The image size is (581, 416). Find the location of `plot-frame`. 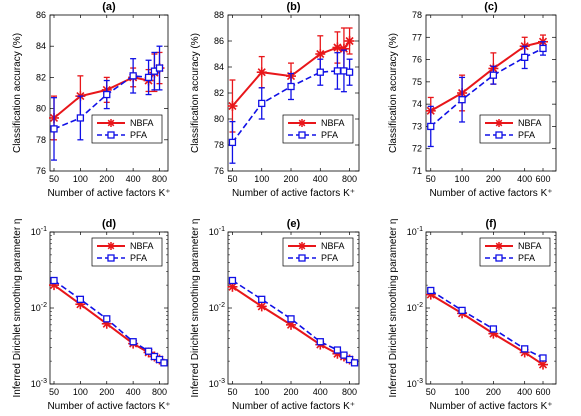

plot-frame is located at coordinates (293, 93).